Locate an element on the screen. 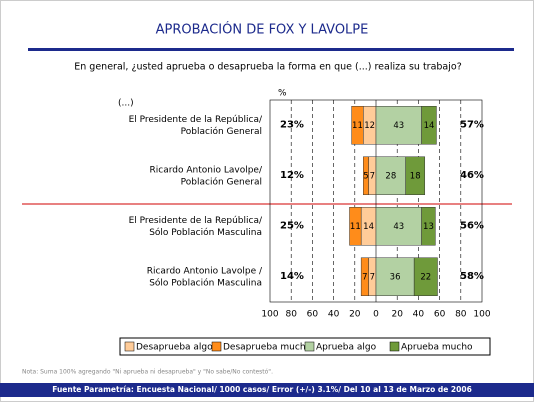  legend-label: Aprueba mucho is located at coordinates (437, 348).